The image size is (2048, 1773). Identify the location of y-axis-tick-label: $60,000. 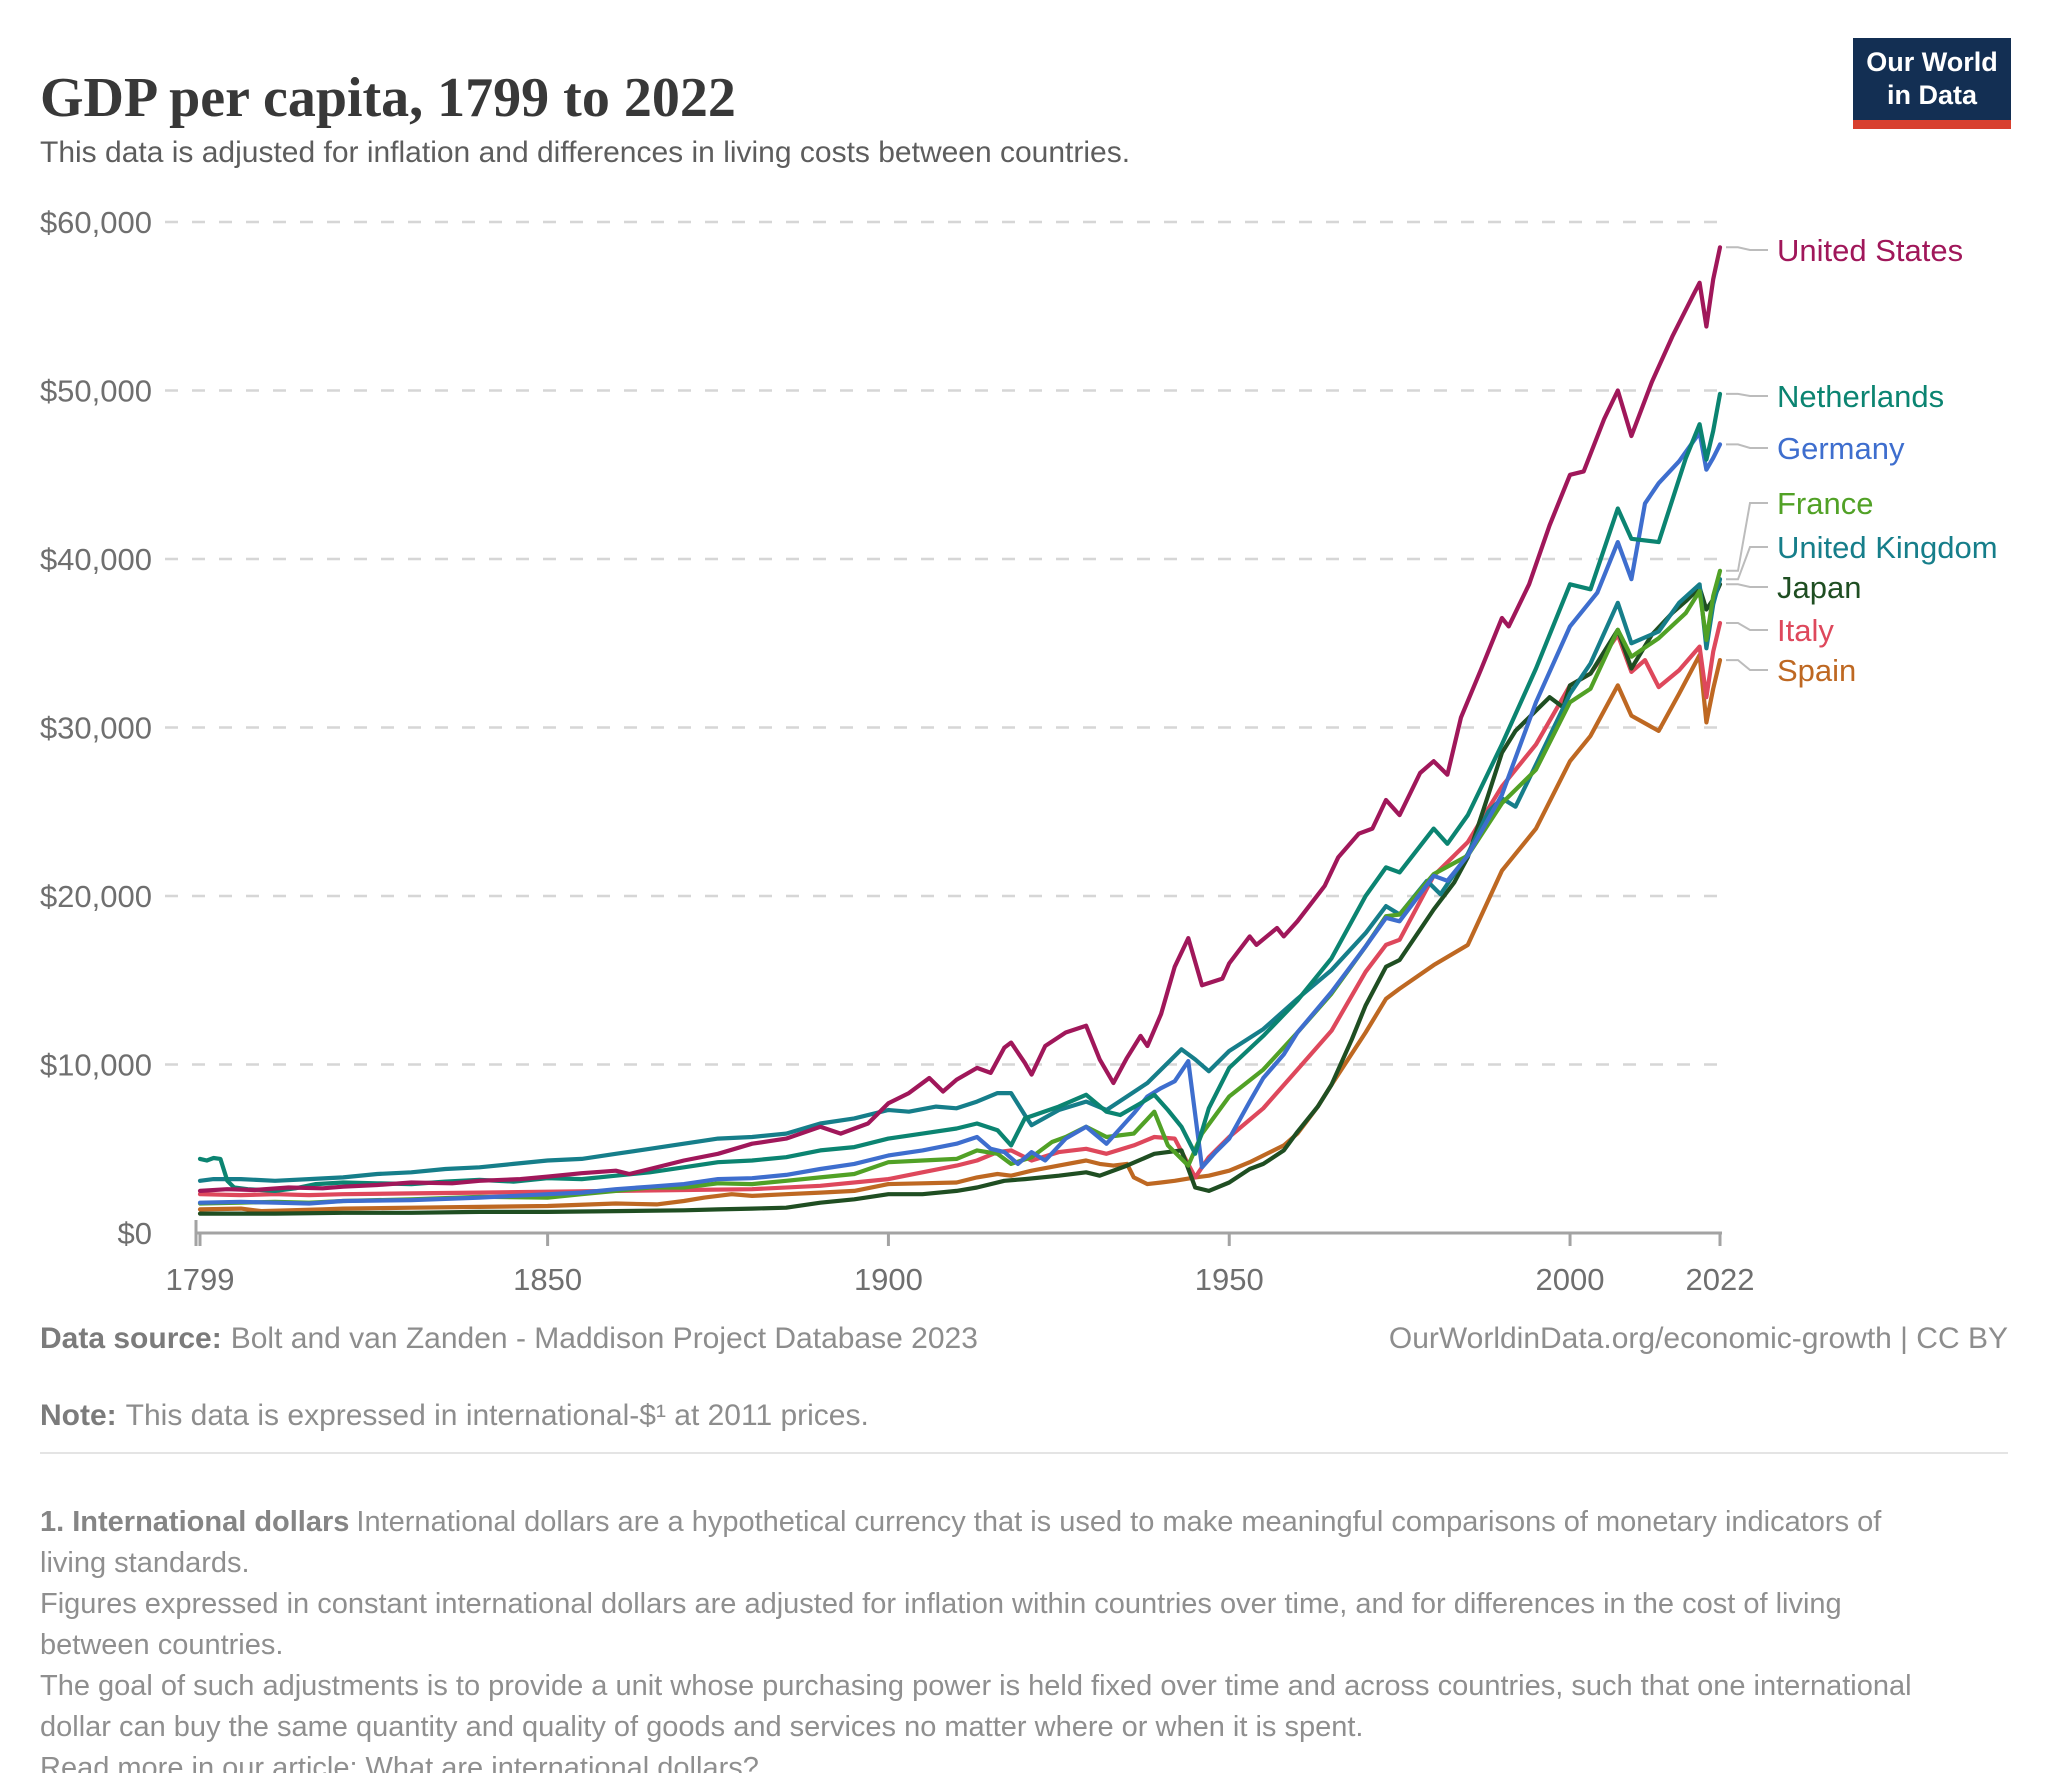
(96, 222).